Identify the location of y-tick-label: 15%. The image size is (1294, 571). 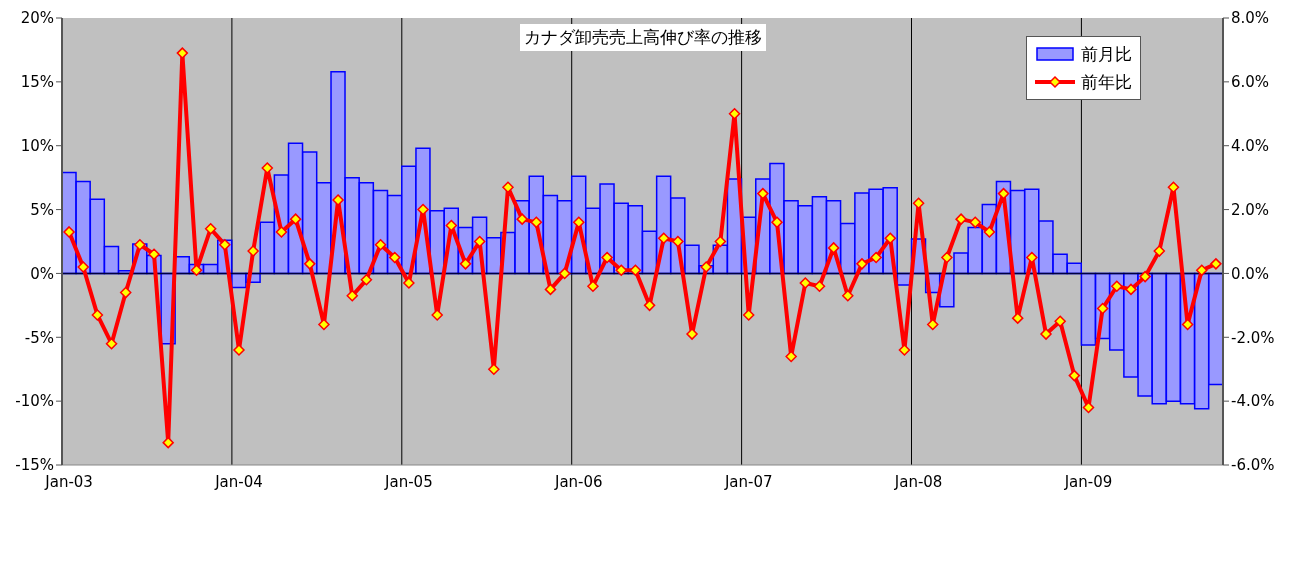
(37, 82).